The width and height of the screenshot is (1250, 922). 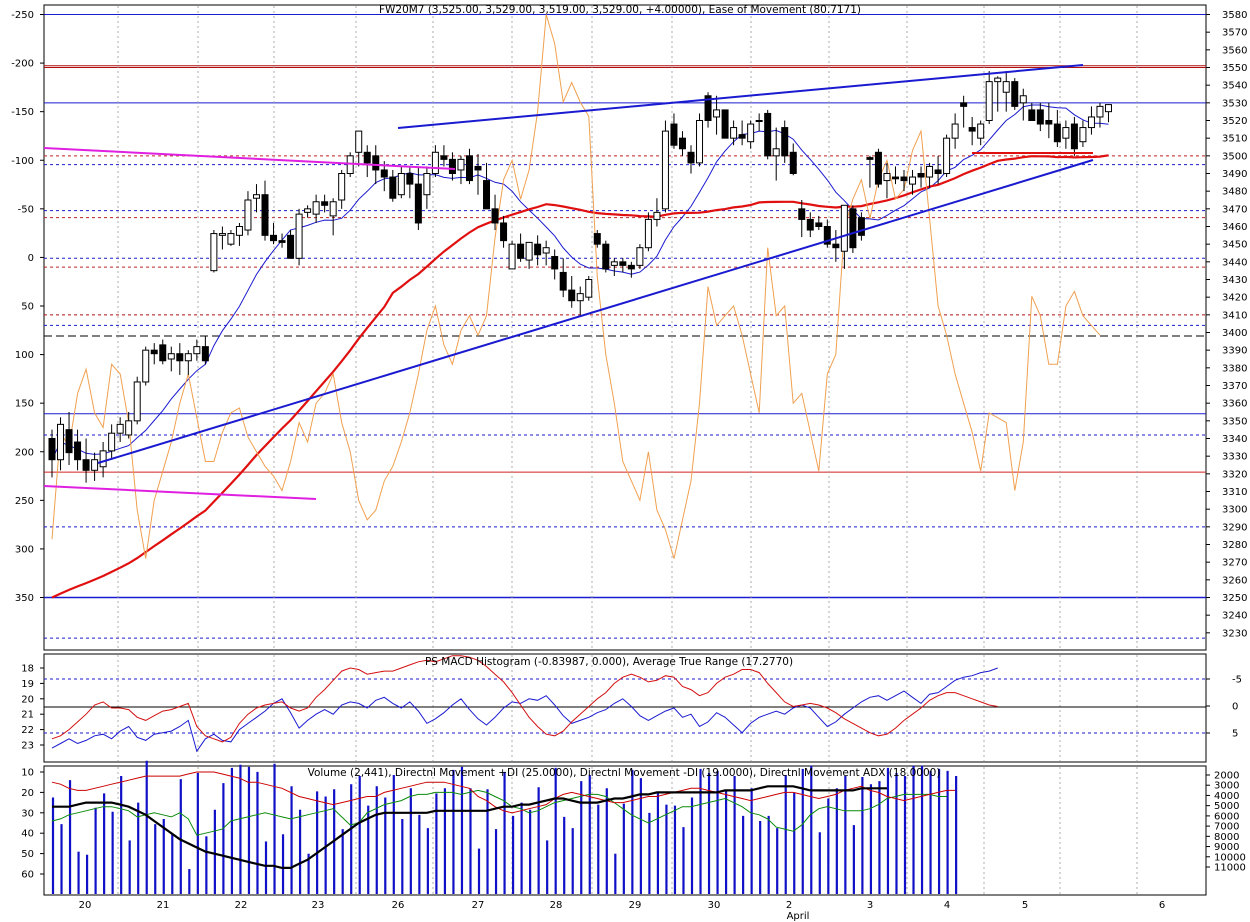 What do you see at coordinates (27, 793) in the screenshot?
I see `tick-label: 20` at bounding box center [27, 793].